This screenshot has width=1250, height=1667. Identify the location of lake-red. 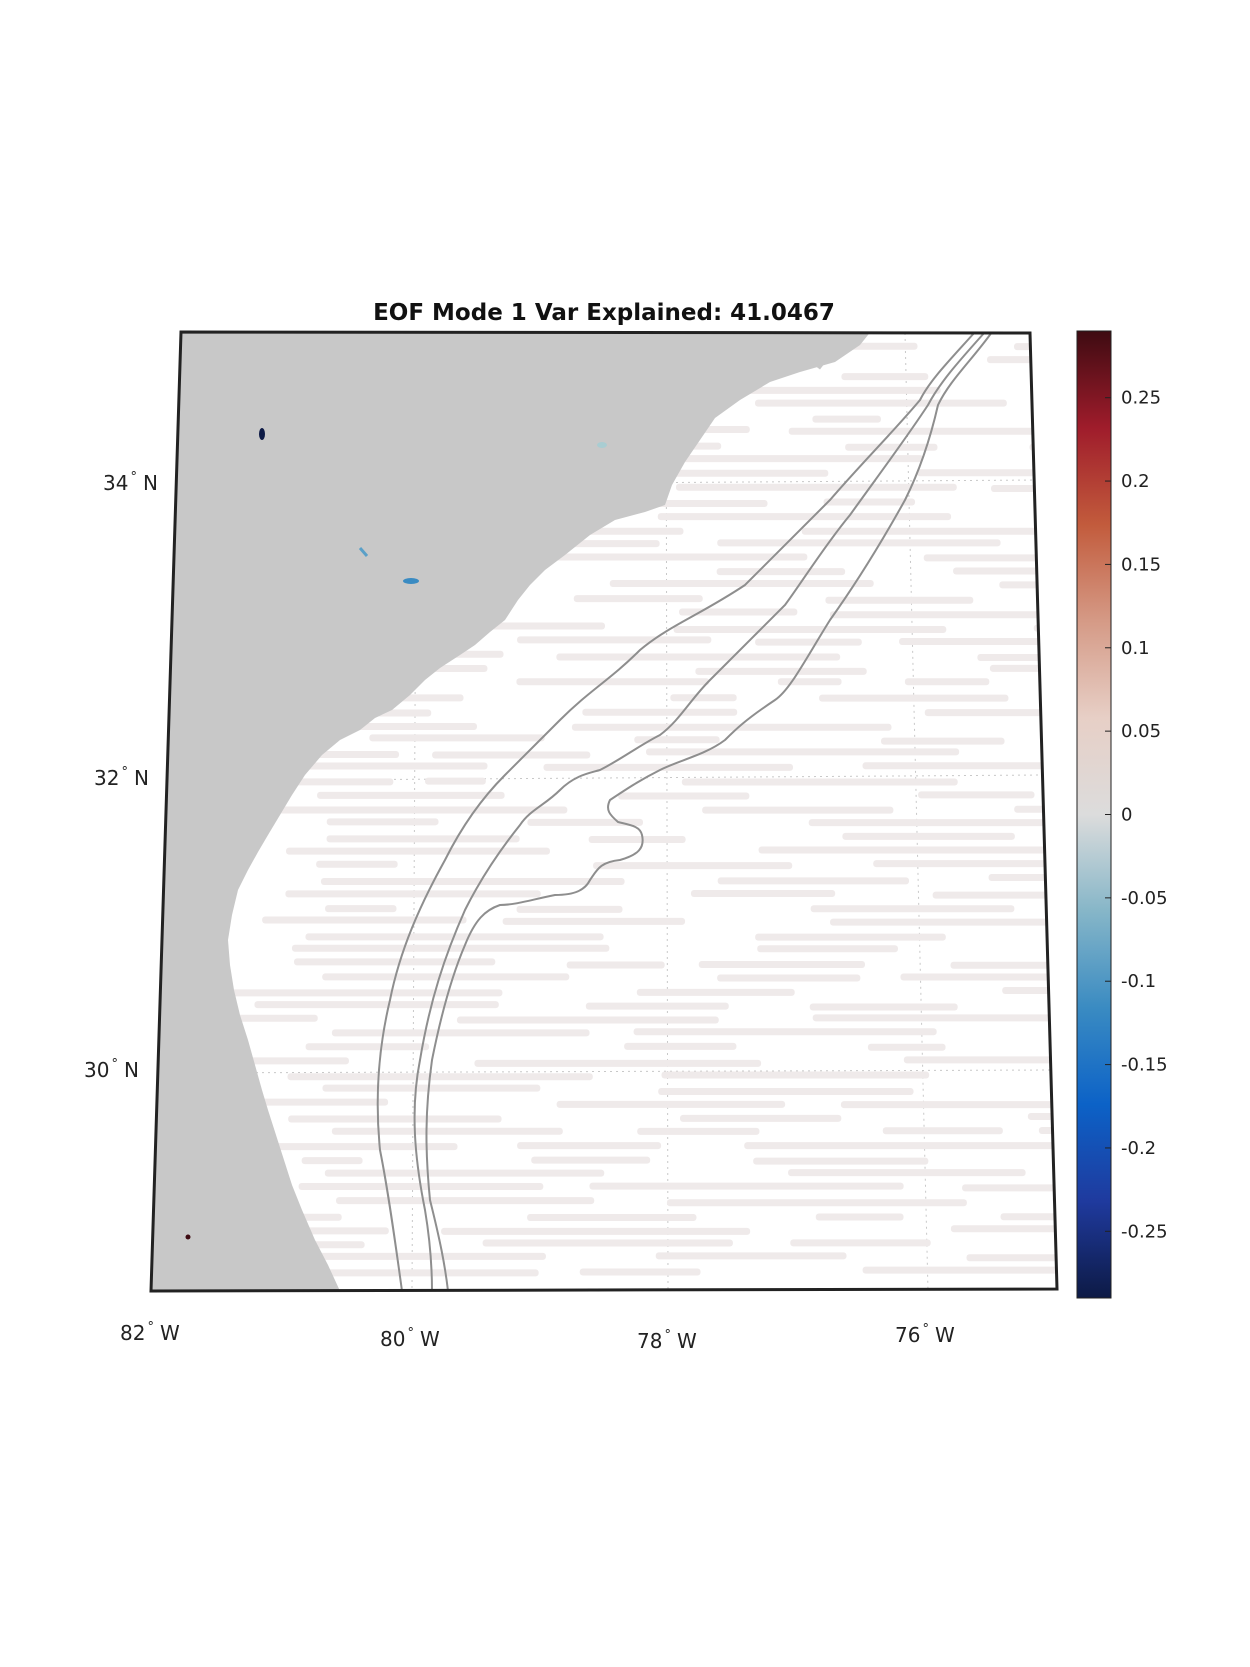
(188, 1237).